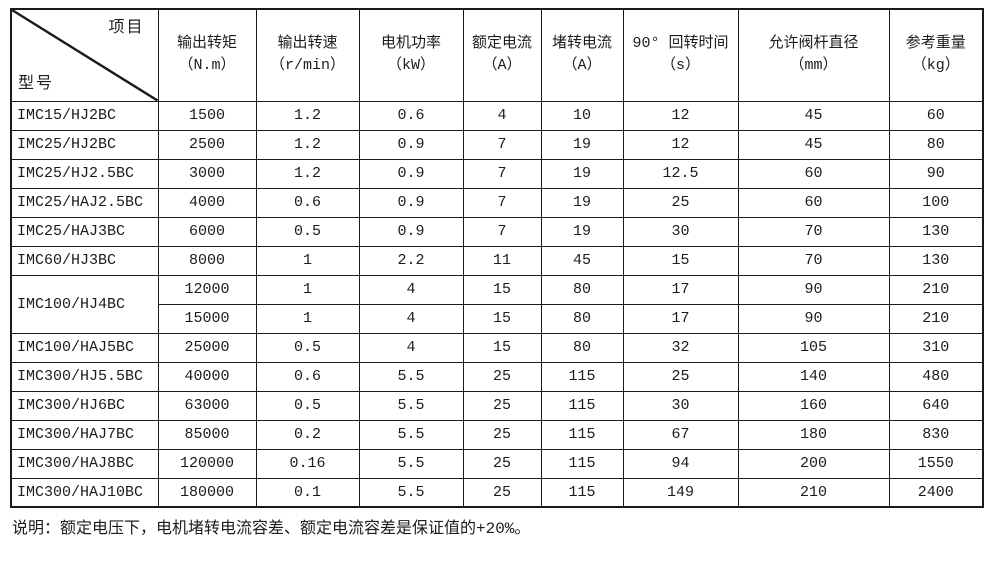  I want to click on value-cell: 8000, so click(207, 260).